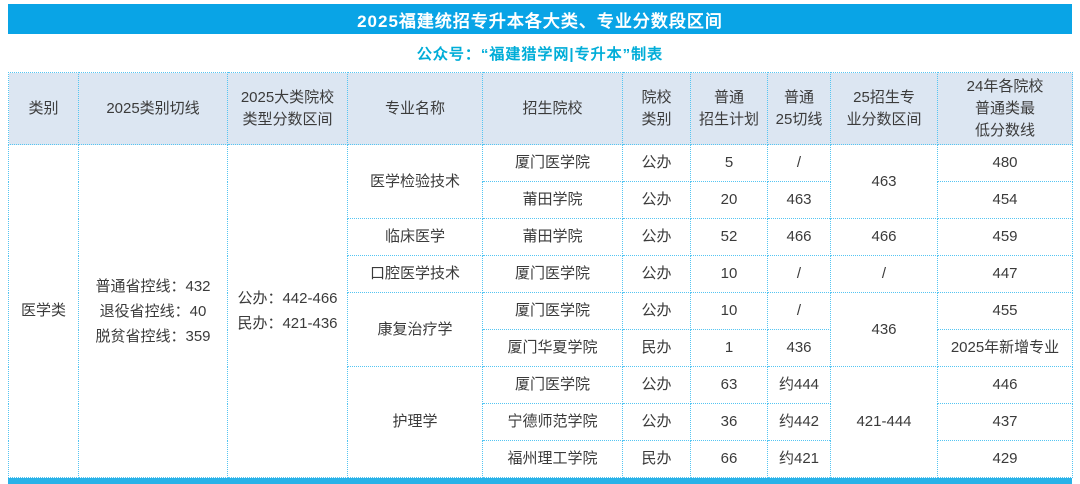  What do you see at coordinates (884, 274) in the screenshot?
I see `score-range-cell: /` at bounding box center [884, 274].